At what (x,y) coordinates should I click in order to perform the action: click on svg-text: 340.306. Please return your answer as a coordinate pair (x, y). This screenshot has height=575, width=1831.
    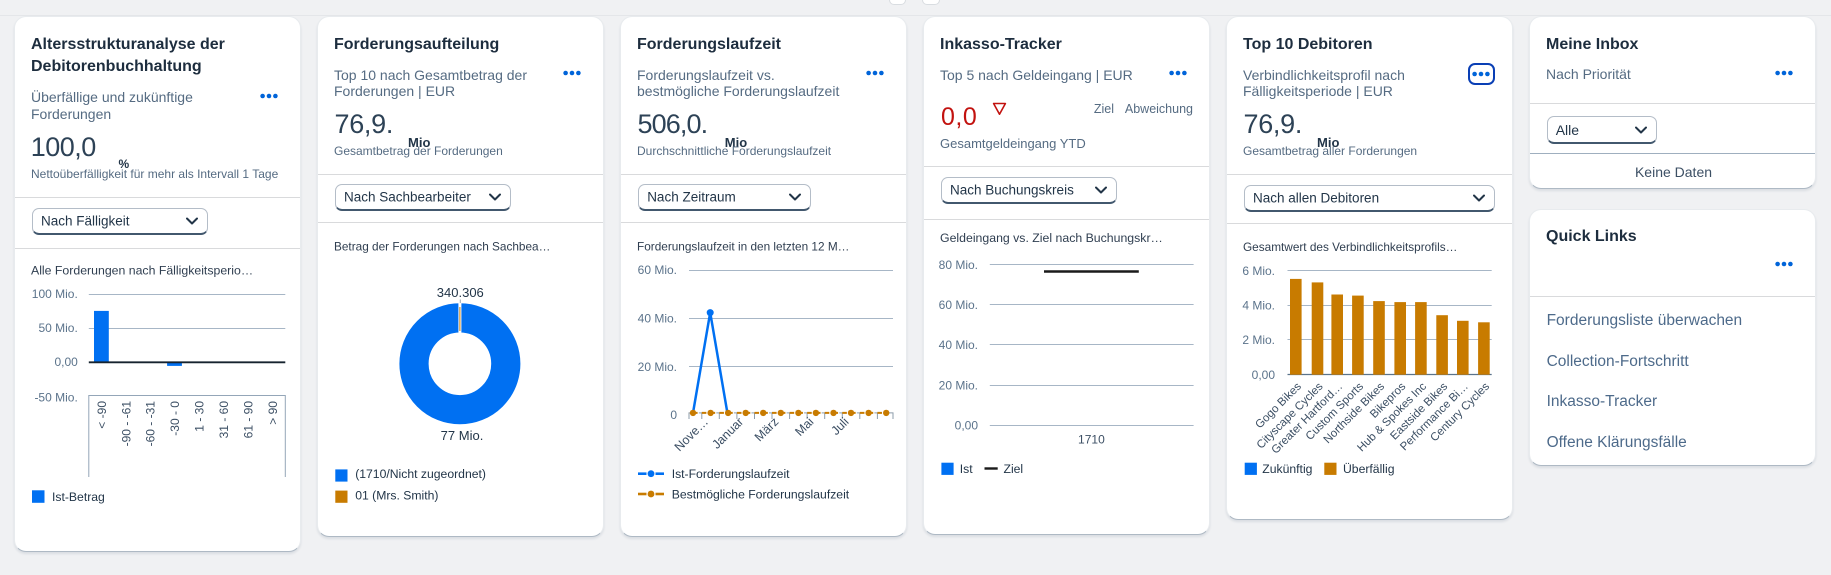
    Looking at the image, I should click on (460, 292).